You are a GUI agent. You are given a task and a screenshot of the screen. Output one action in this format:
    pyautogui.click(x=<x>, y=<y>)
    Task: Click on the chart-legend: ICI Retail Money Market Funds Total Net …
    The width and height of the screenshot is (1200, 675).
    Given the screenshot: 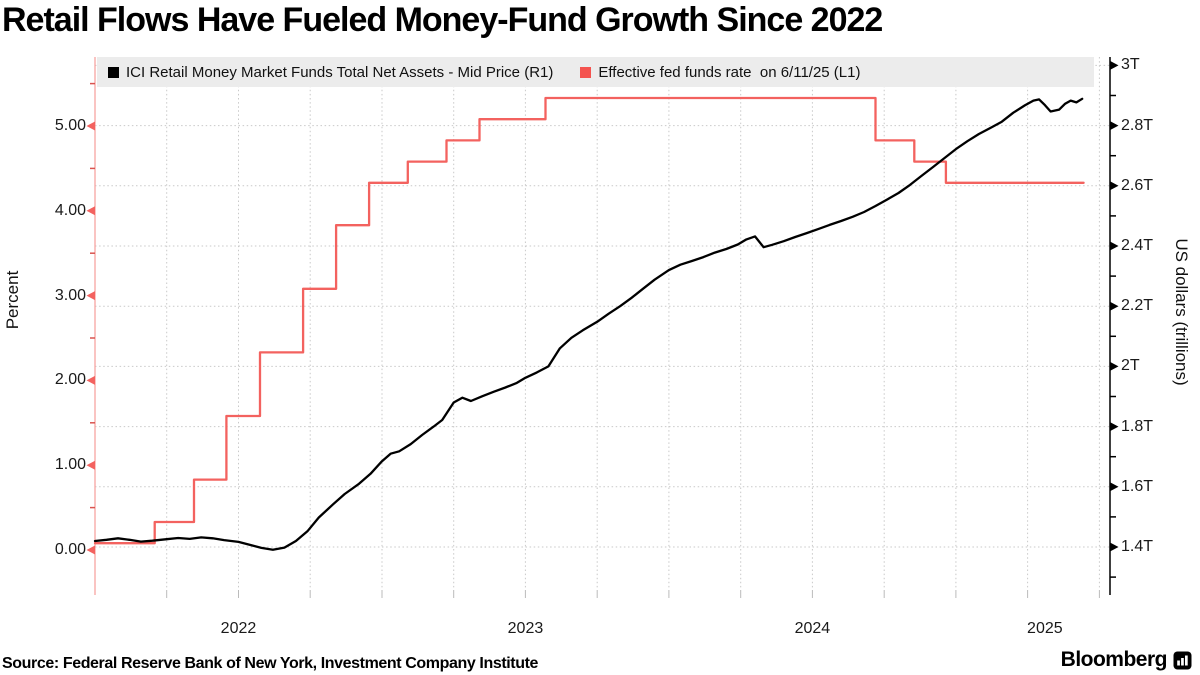 What is the action you would take?
    pyautogui.click(x=595, y=72)
    